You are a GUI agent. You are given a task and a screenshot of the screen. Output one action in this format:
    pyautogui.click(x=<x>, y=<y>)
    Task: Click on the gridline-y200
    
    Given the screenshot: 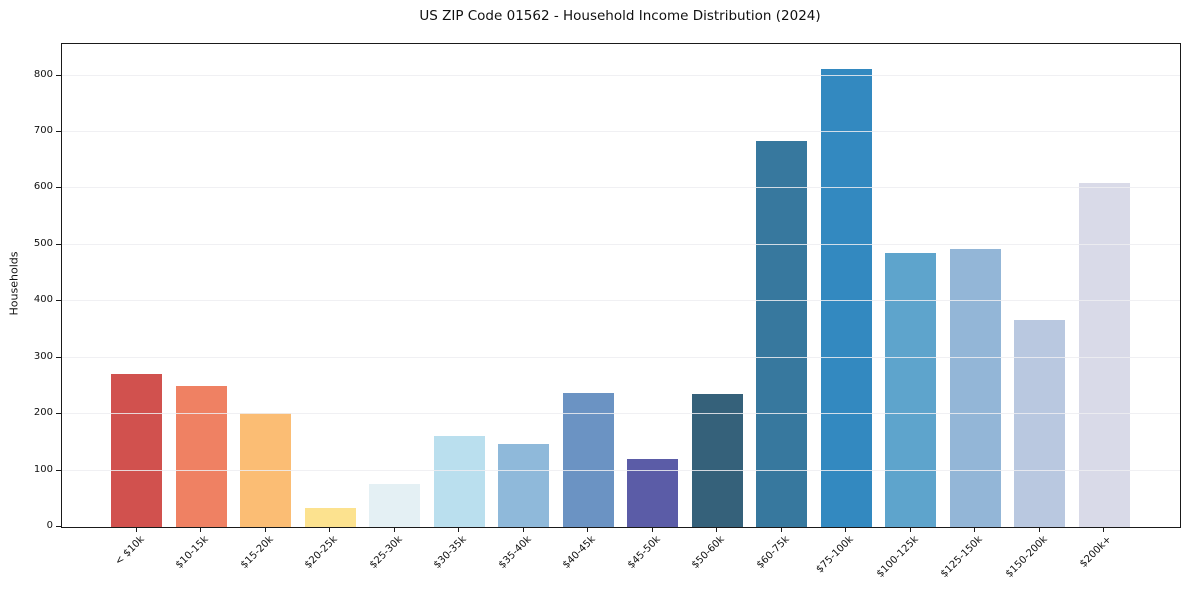 What is the action you would take?
    pyautogui.click(x=621, y=414)
    